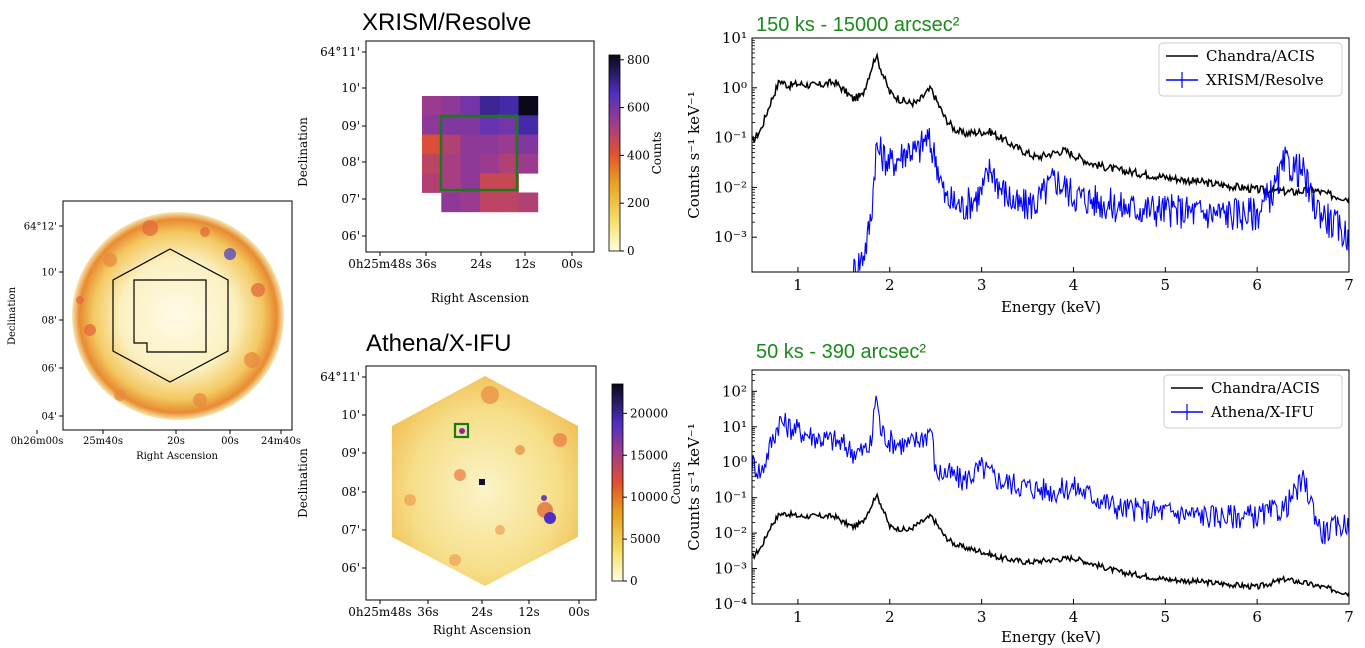 This screenshot has width=1365, height=648. Describe the element at coordinates (1250, 69) in the screenshot. I see `panel3-legend: Chandra/ACIS XRISM/Resolve` at that location.